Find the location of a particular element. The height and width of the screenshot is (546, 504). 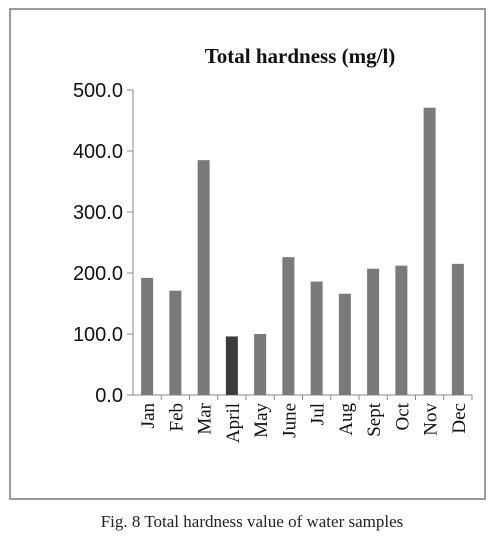

bar-april is located at coordinates (231, 365).